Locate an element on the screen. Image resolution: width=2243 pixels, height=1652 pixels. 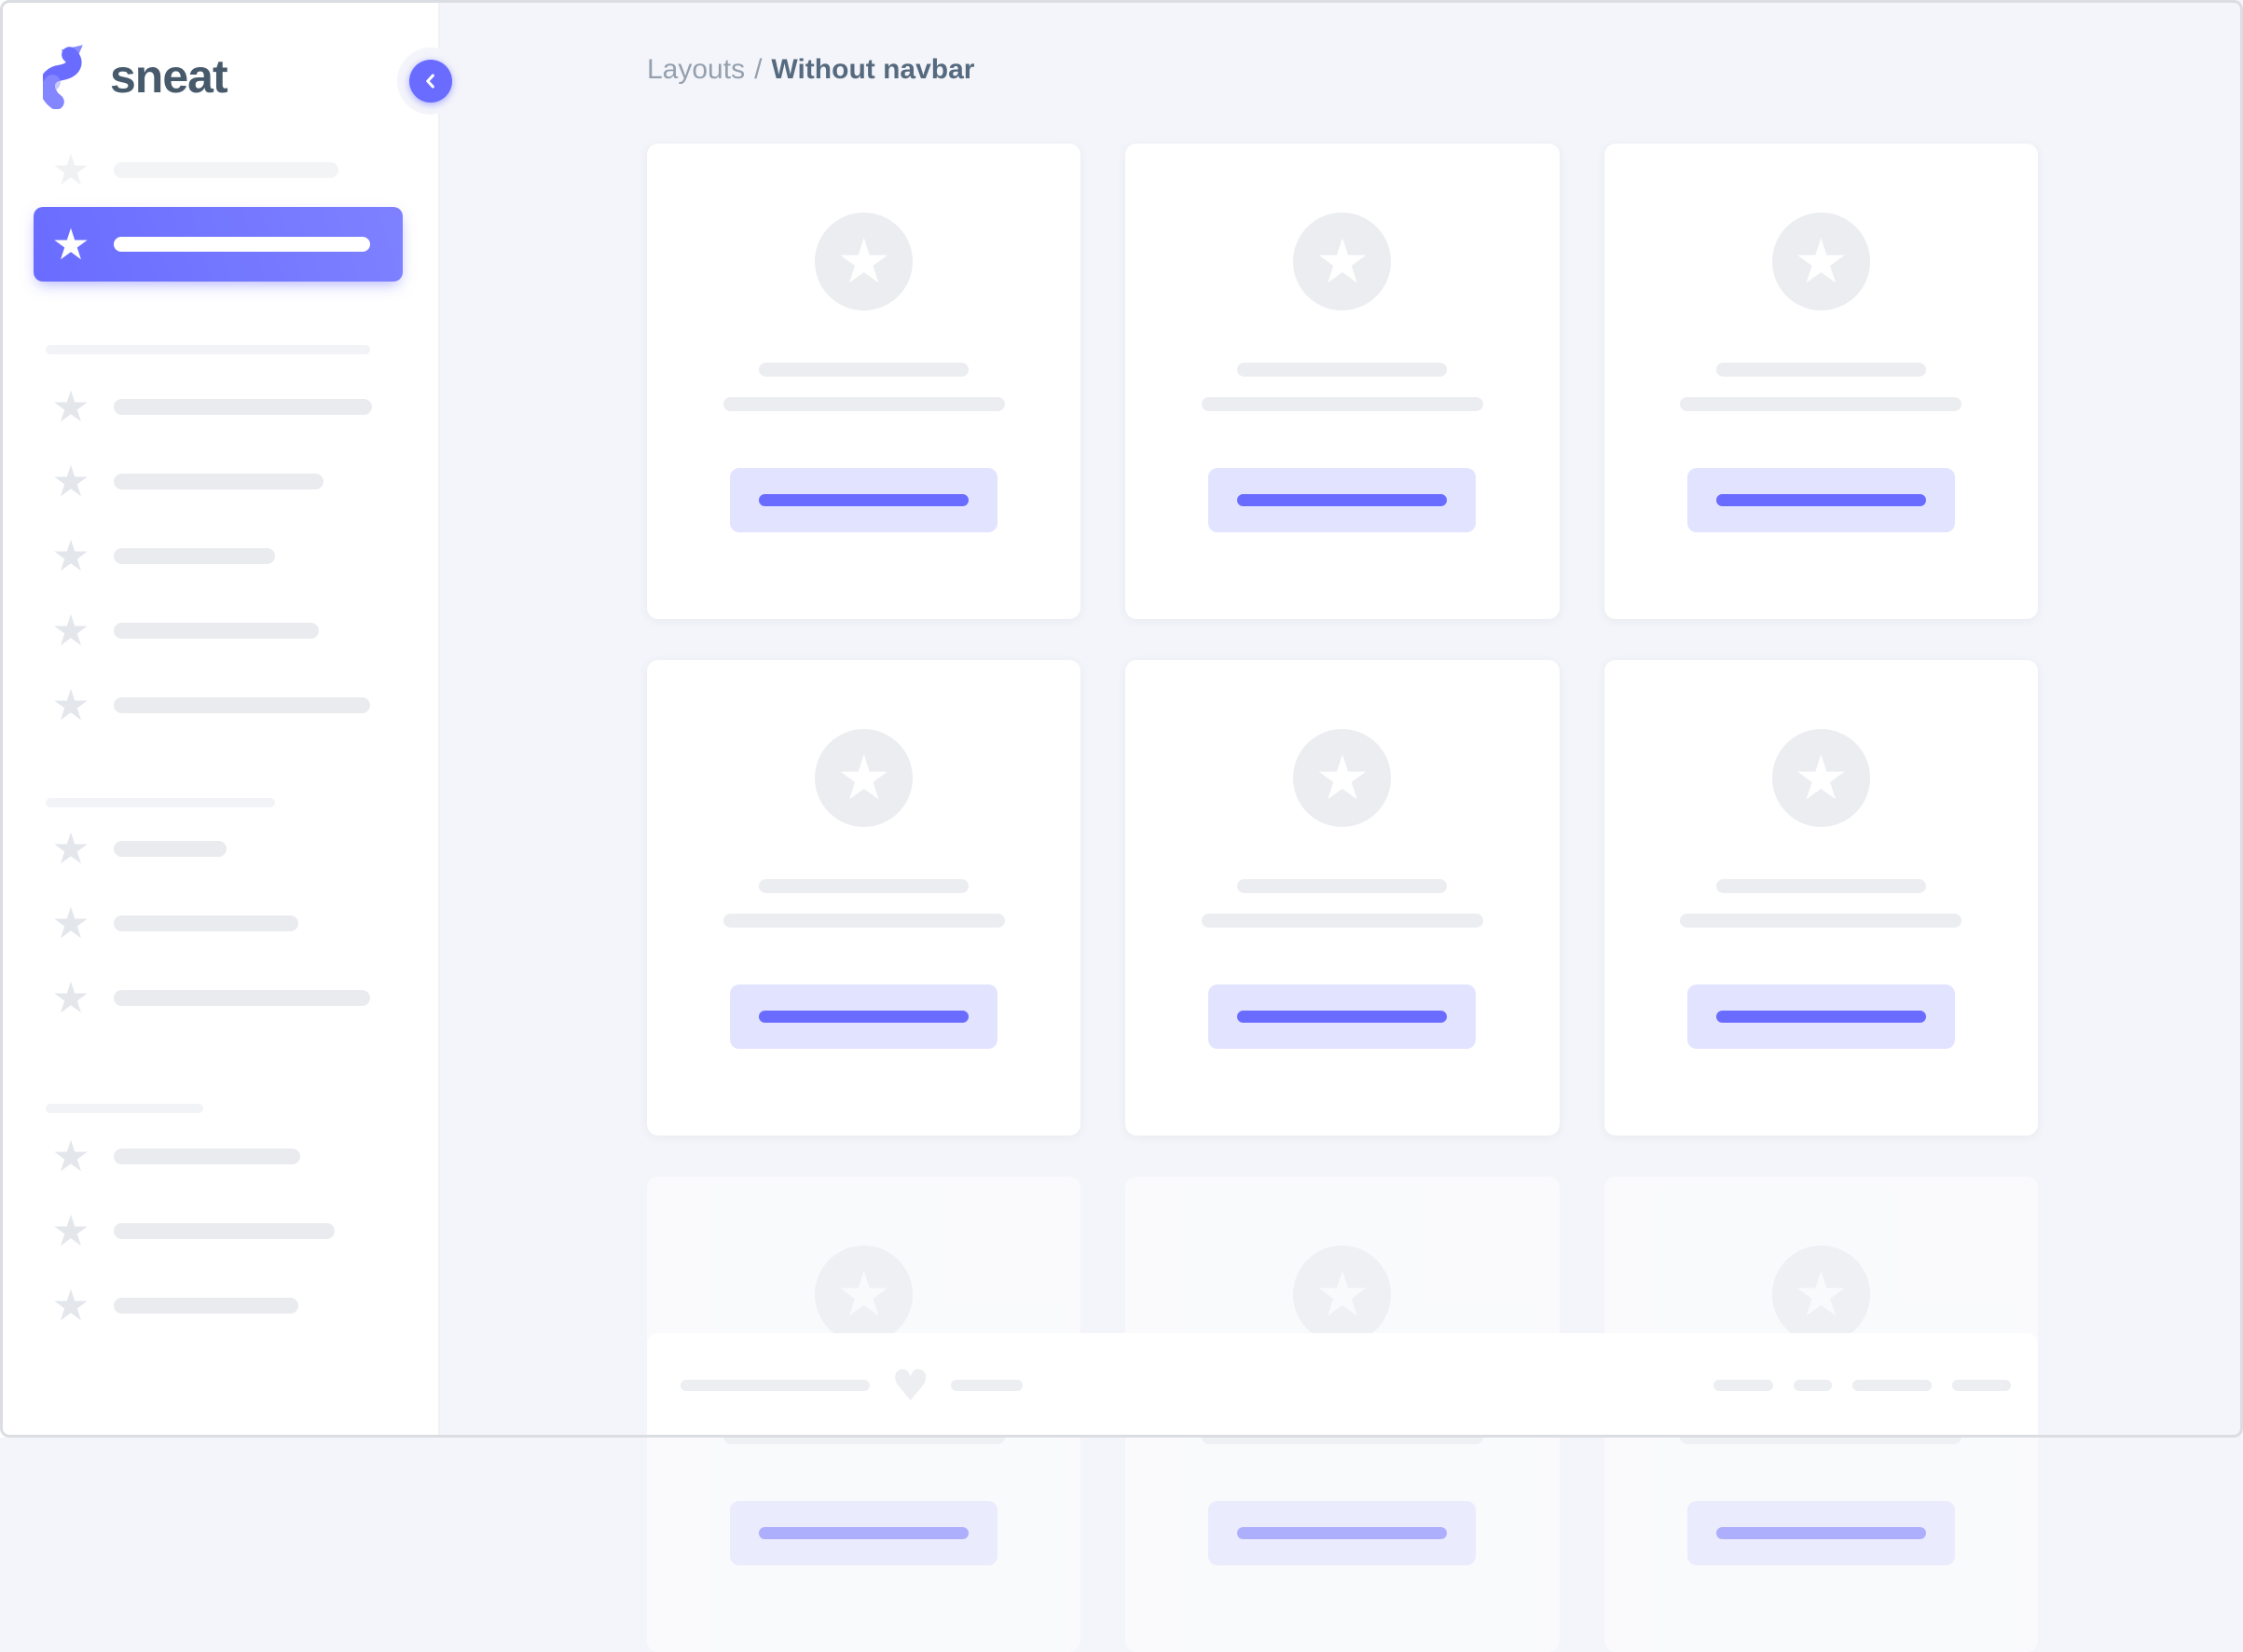
sidebar-menu: ★ ★ ★ ★ ★ ★ ★ ★ ★ ★ ★ ★ ★ is located at coordinates (219, 737).